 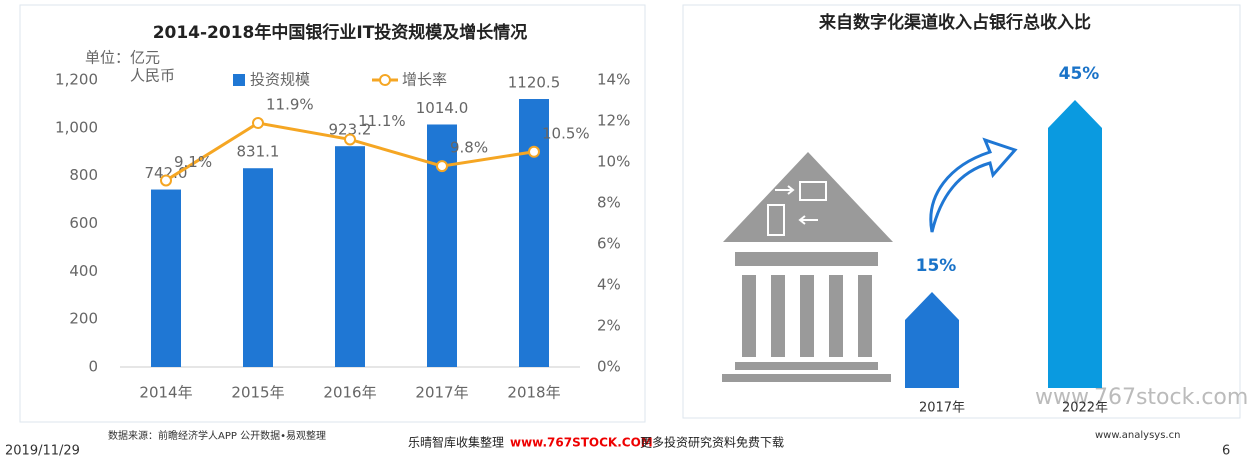 What do you see at coordinates (239, 80) in the screenshot?
I see `legend-swatch` at bounding box center [239, 80].